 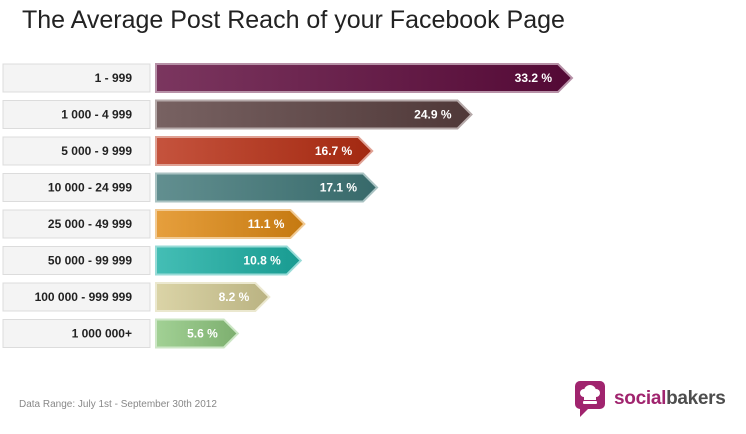 What do you see at coordinates (90, 188) in the screenshot?
I see `category-label: 10 000 - 24 999` at bounding box center [90, 188].